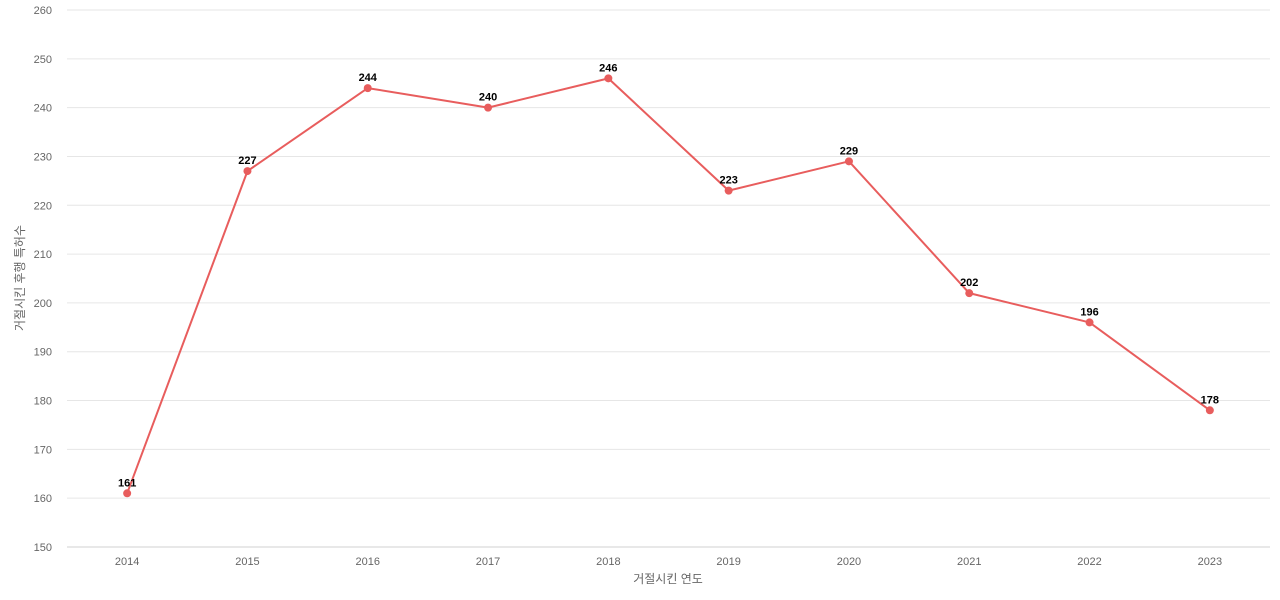  I want to click on data-label: 178, so click(1210, 400).